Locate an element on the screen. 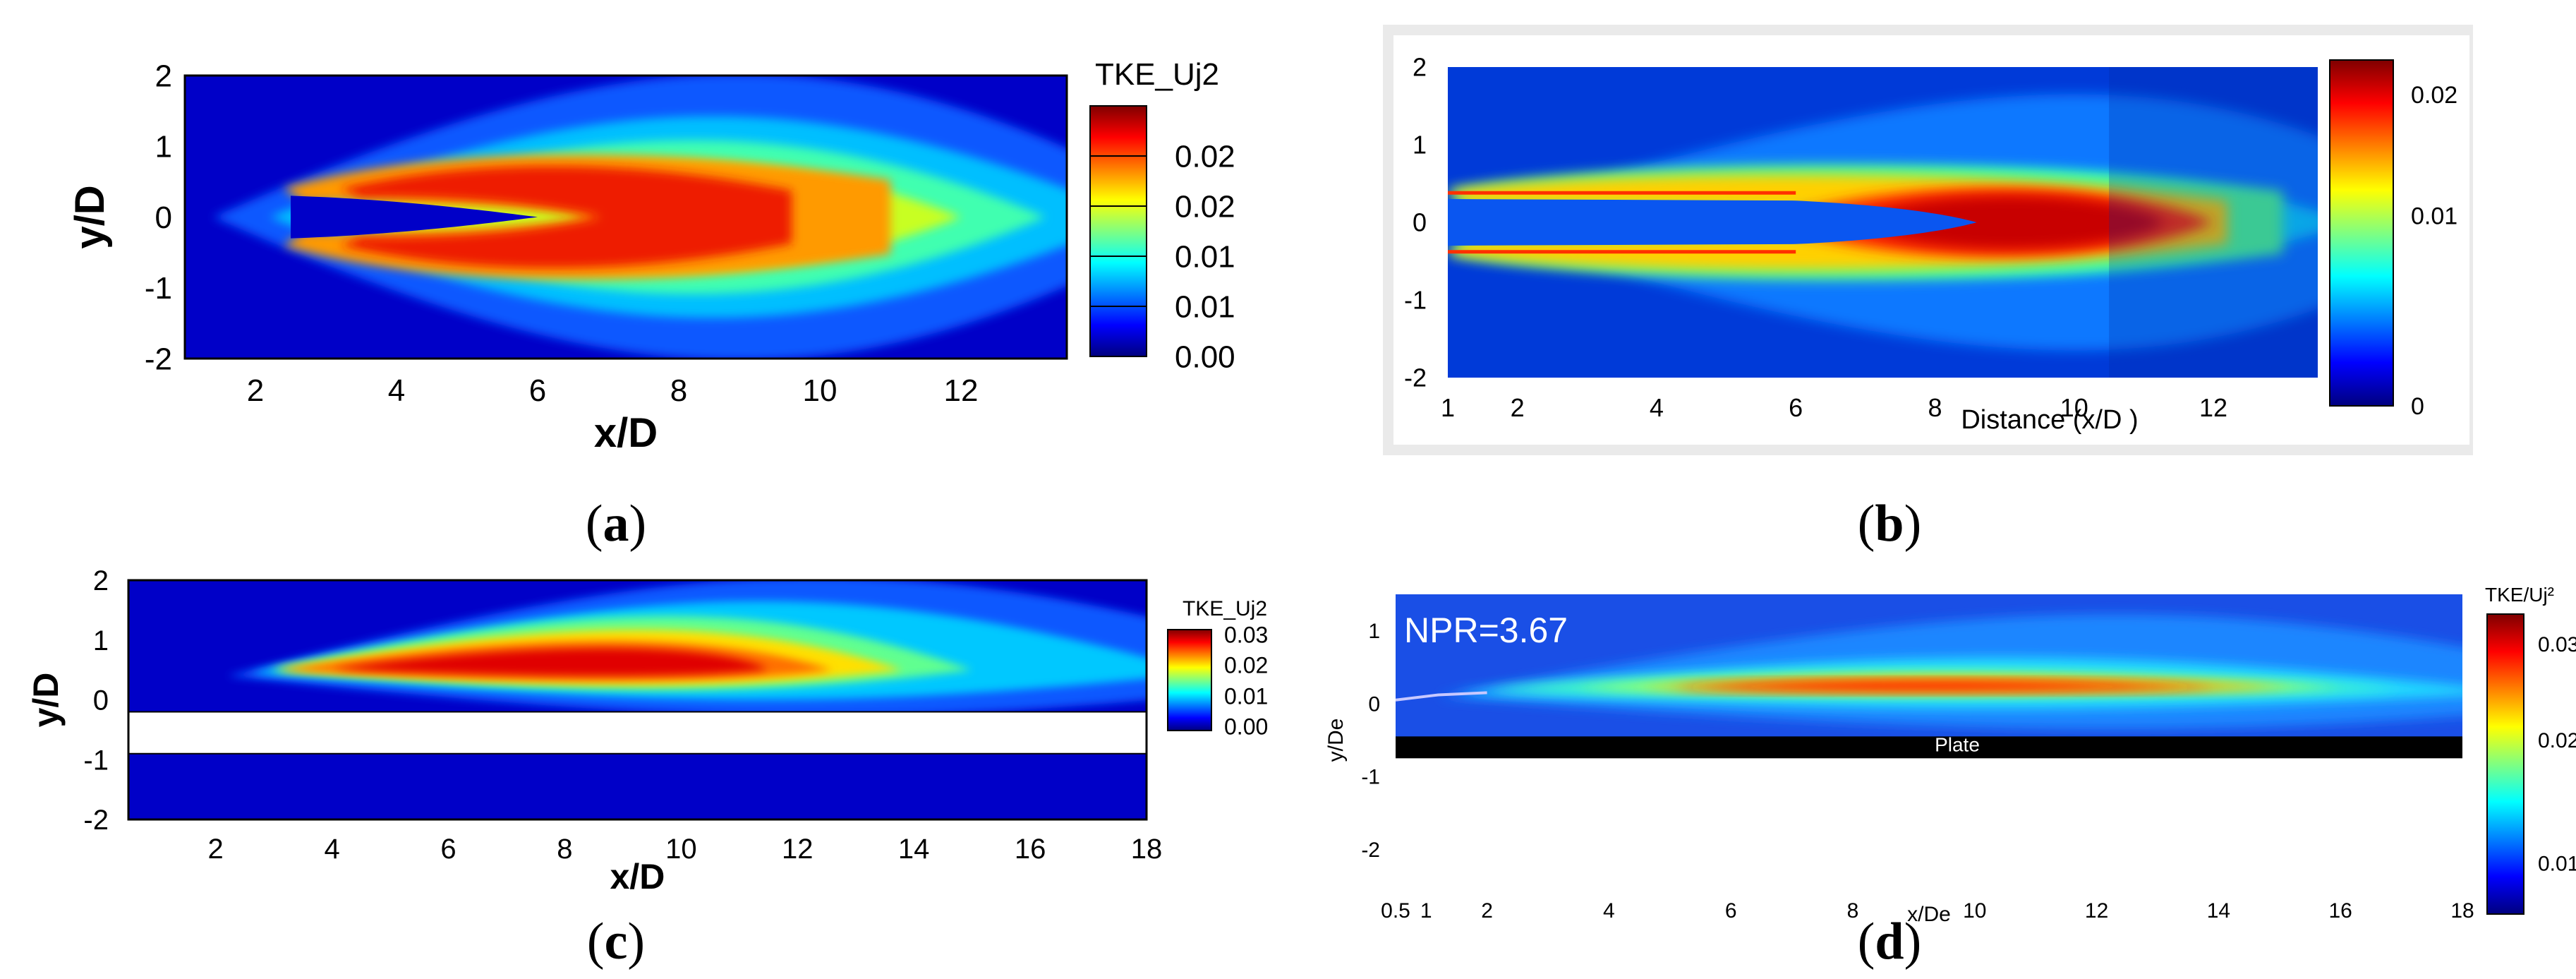  x-tick-label: 0.5 is located at coordinates (1396, 911).